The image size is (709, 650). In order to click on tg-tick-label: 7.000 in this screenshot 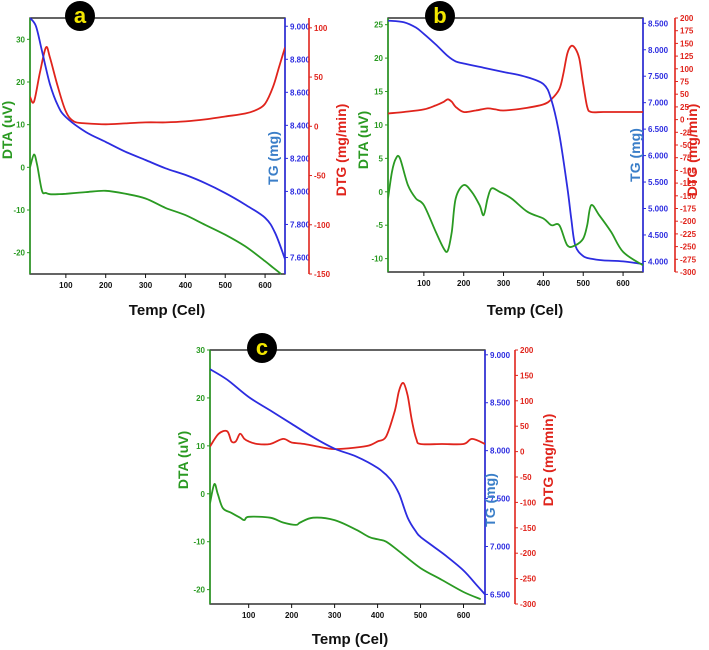, I will do `click(500, 546)`.